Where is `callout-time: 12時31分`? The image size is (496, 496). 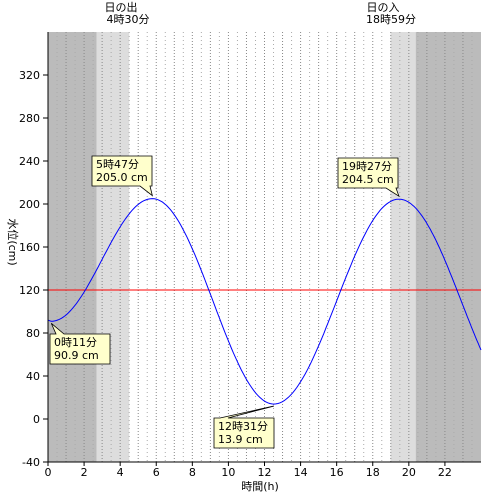 callout-time: 12時31分 is located at coordinates (243, 426).